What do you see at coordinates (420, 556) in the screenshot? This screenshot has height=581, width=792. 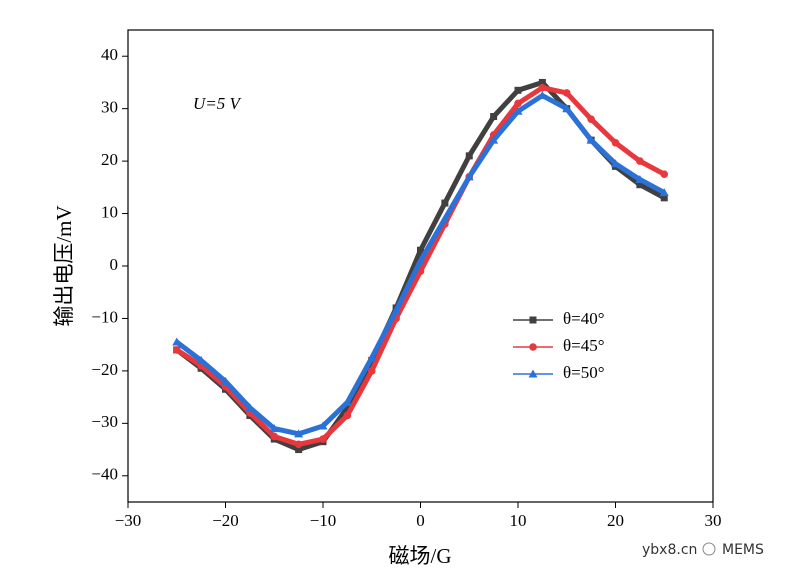 I see `x-axis-title: 磁场/G` at bounding box center [420, 556].